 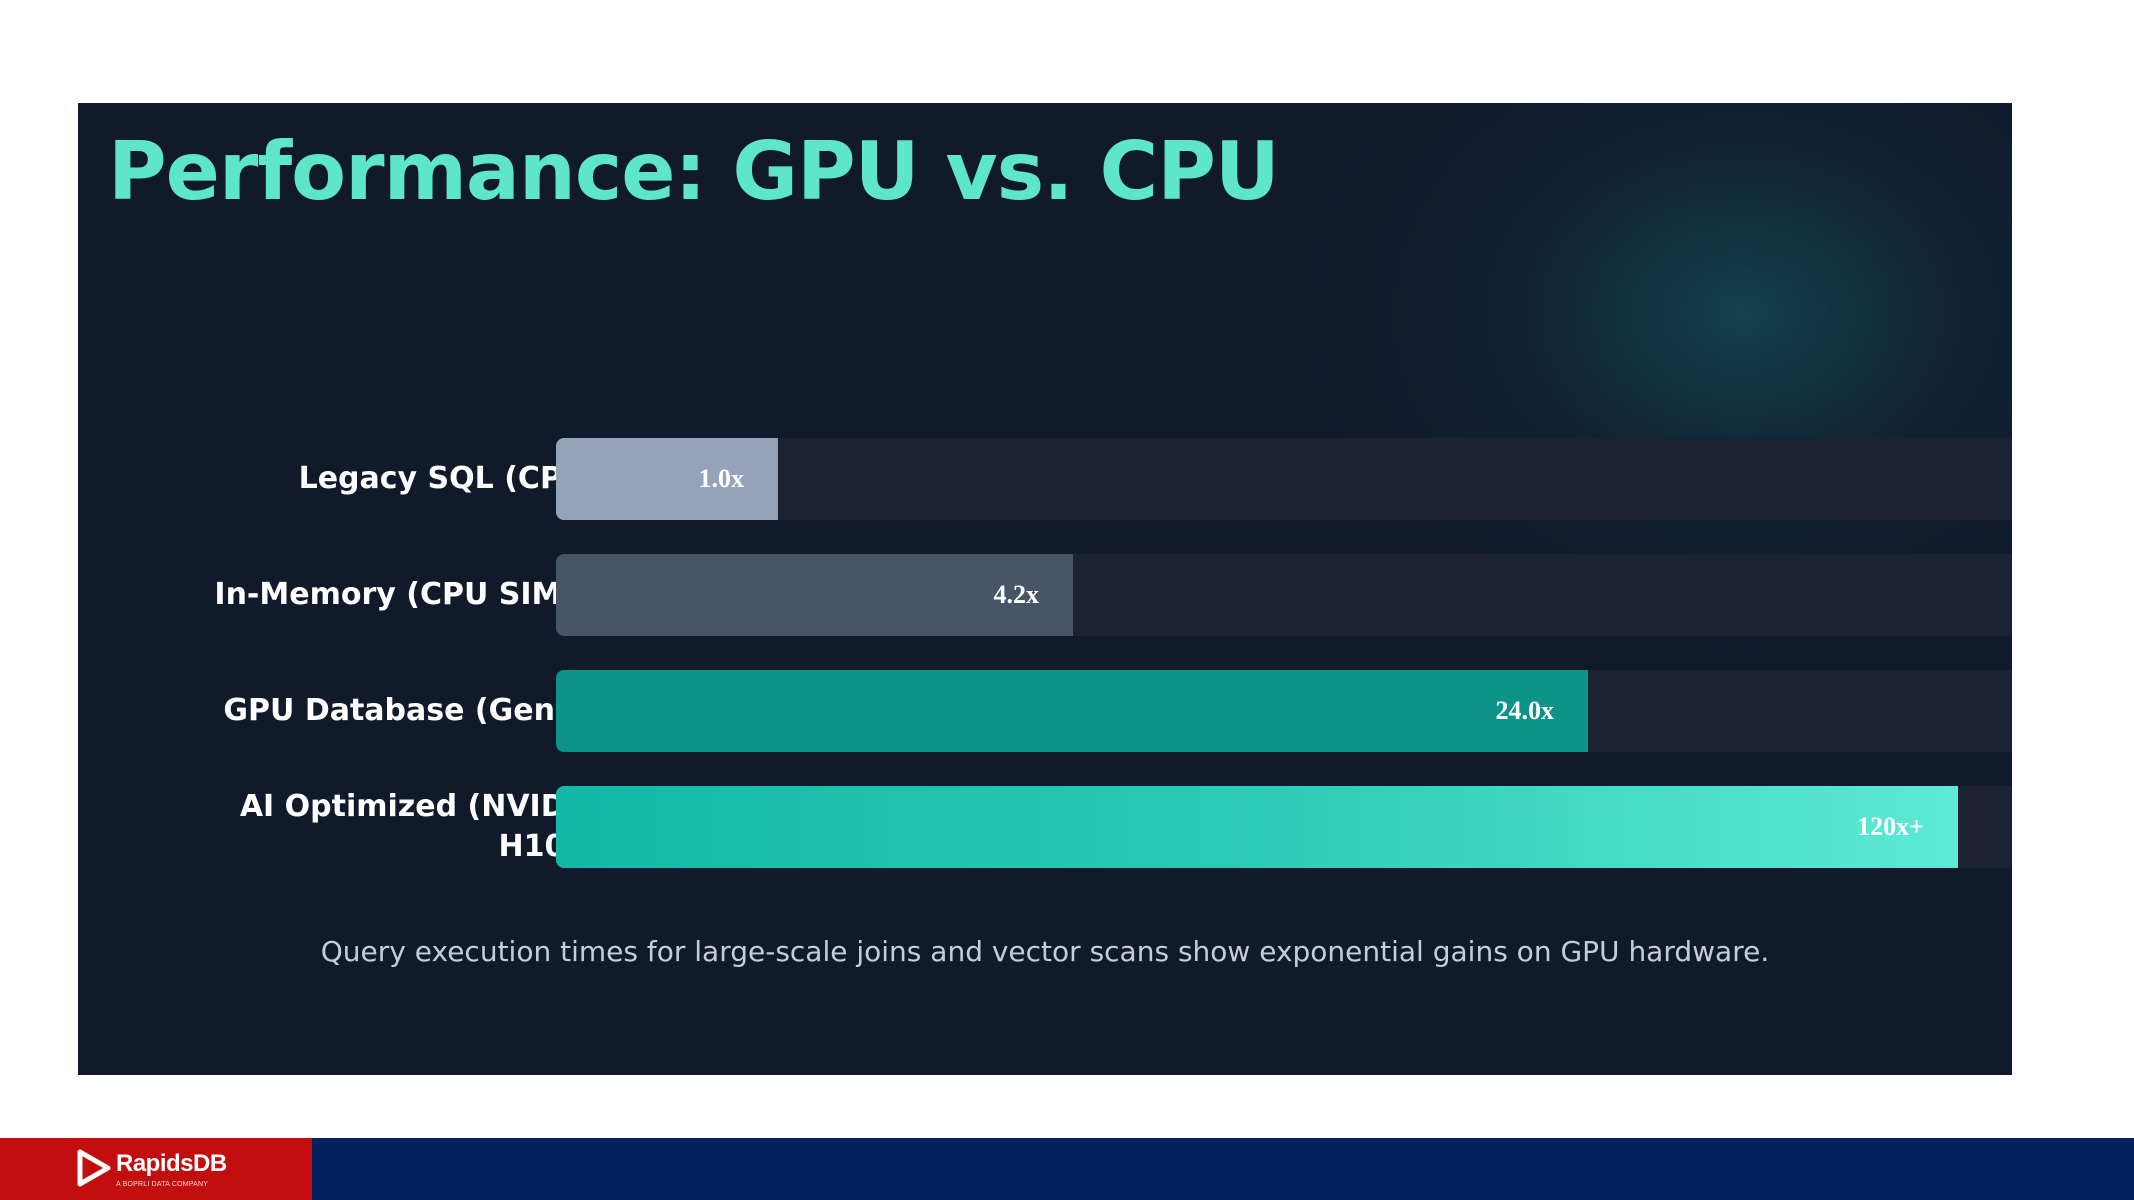 I want to click on rapidsdb-logo-icon, so click(x=94, y=1168).